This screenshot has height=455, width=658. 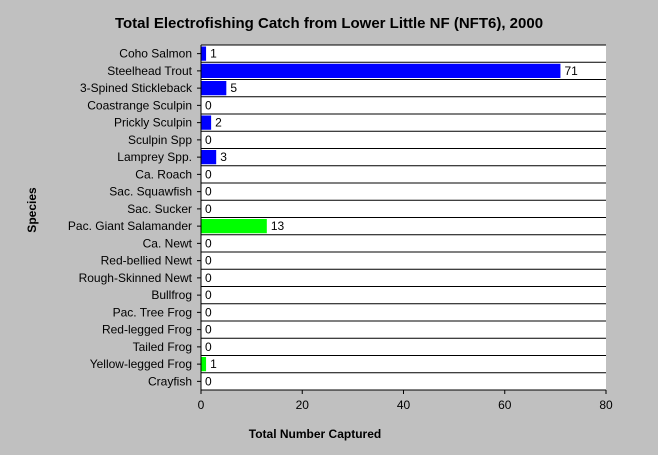 What do you see at coordinates (141, 364) in the screenshot?
I see `category-label: Yellow-legged Frog` at bounding box center [141, 364].